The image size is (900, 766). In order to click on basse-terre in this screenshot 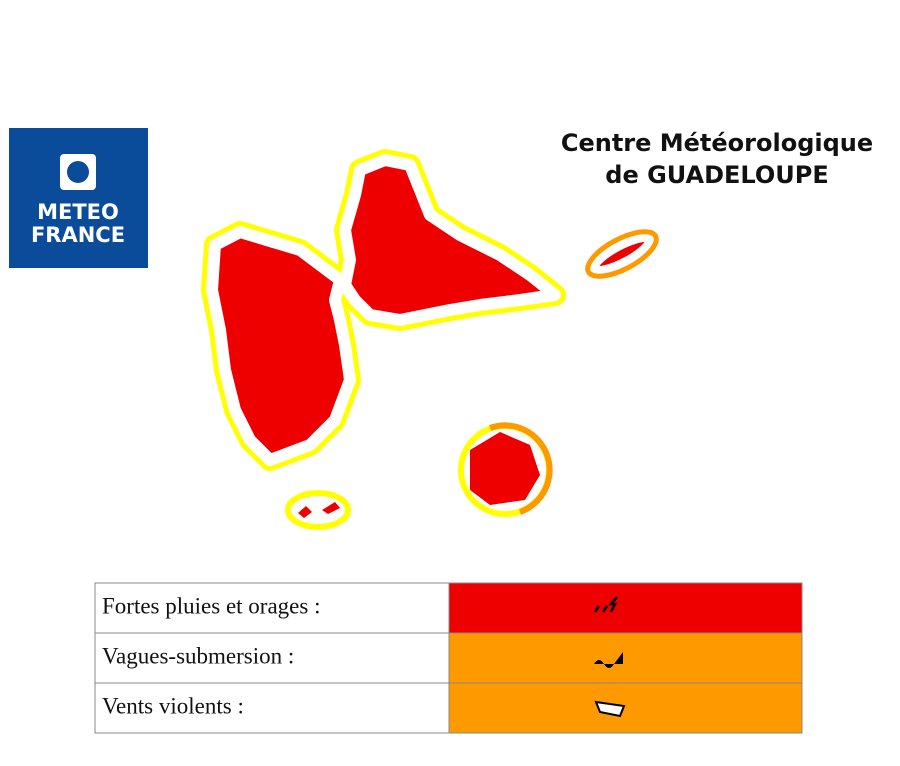, I will do `click(281, 346)`.